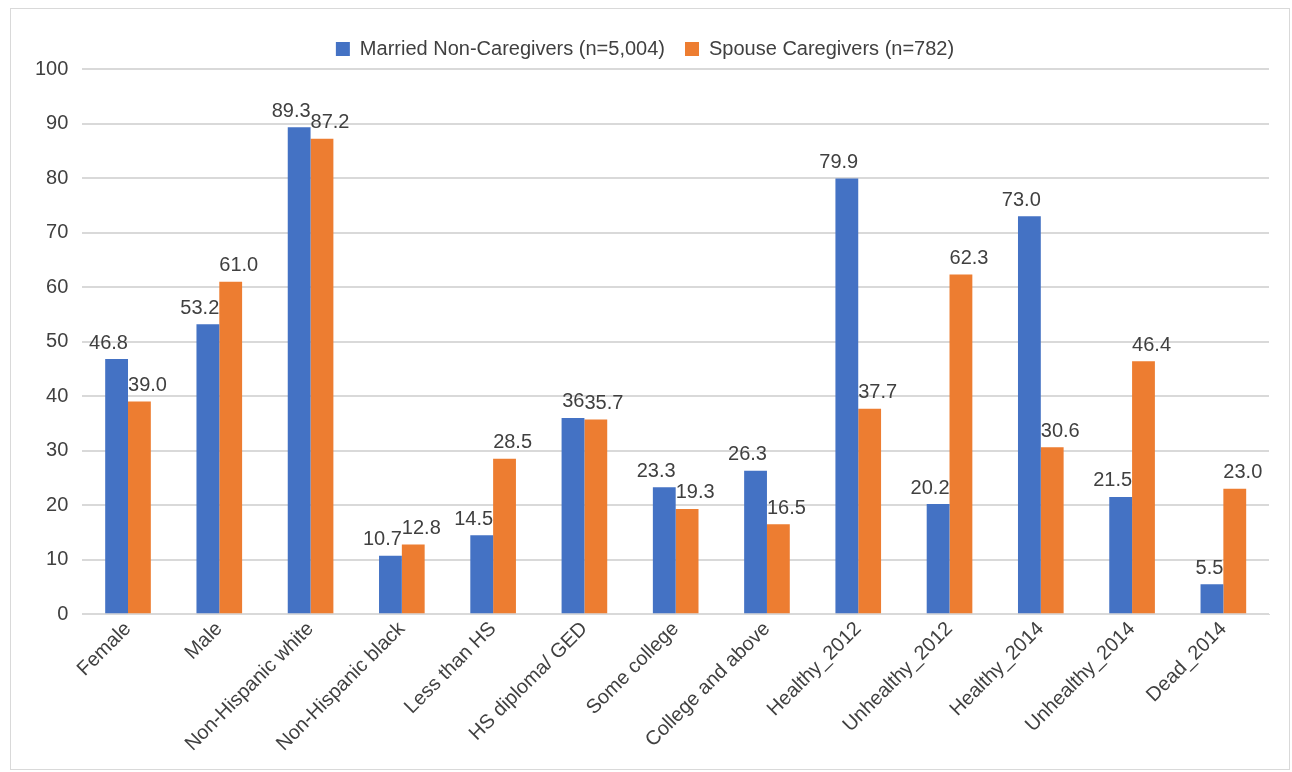  Describe the element at coordinates (695, 491) in the screenshot. I see `data-label: 19.3` at that location.